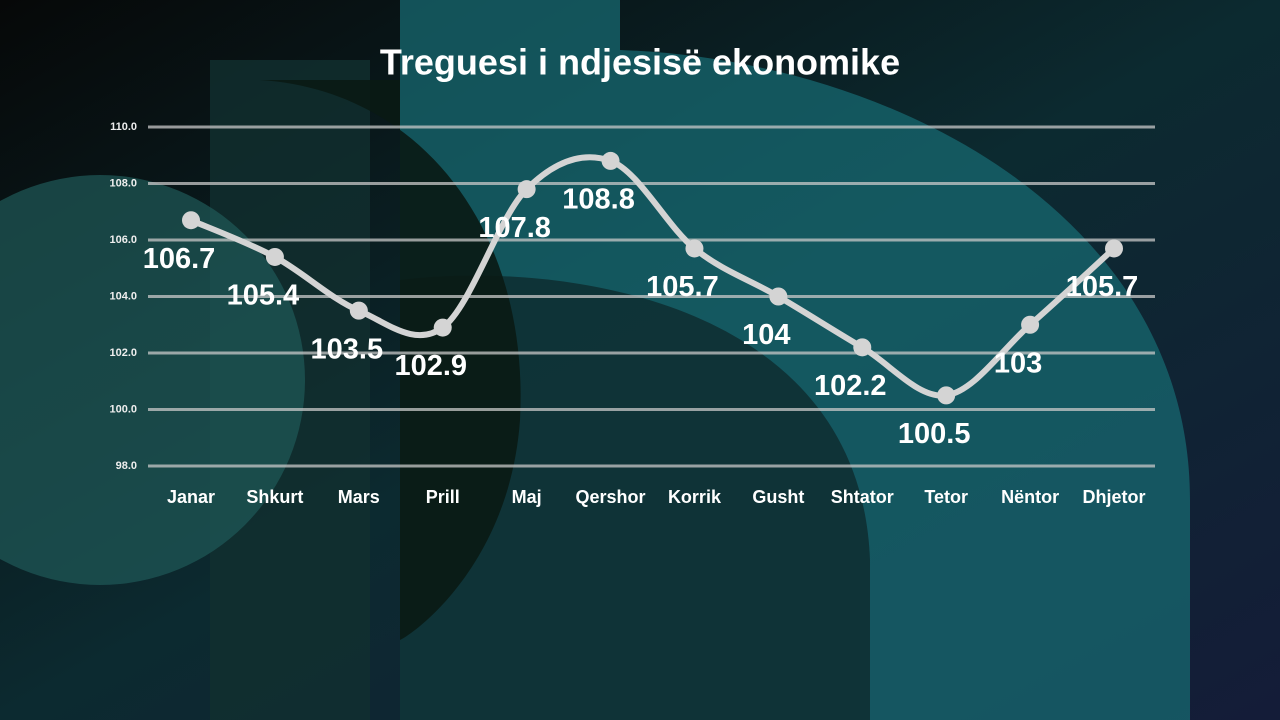 The image size is (1280, 720). What do you see at coordinates (347, 349) in the screenshot?
I see `value-label: 103.5` at bounding box center [347, 349].